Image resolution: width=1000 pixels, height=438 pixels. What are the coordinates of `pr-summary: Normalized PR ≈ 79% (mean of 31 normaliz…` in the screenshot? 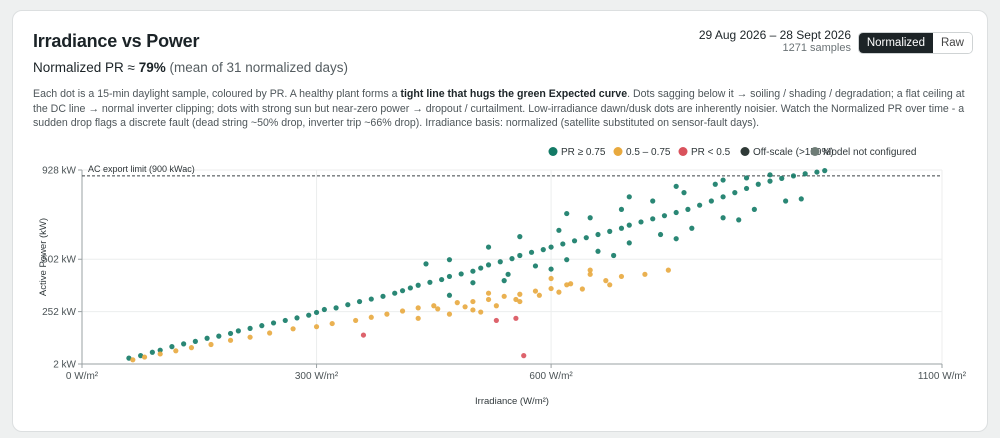 It's located at (190, 67).